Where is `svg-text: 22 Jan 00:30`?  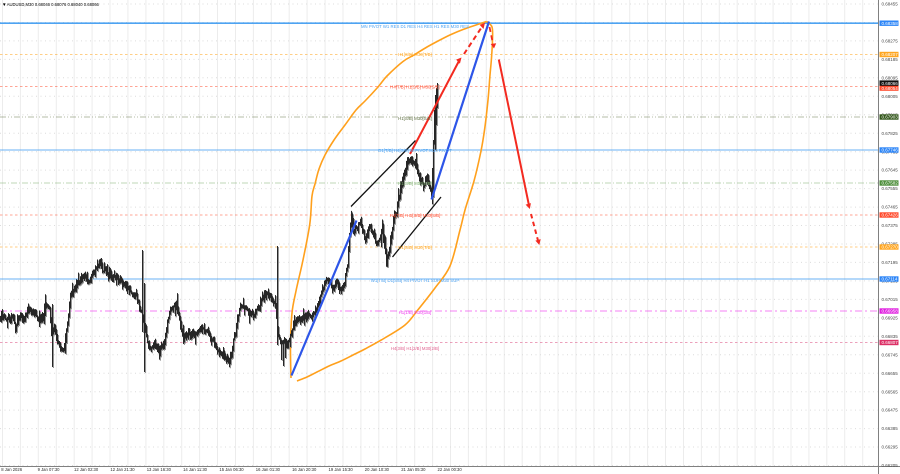
svg-text: 22 Jan 00:30 is located at coordinates (450, 469).